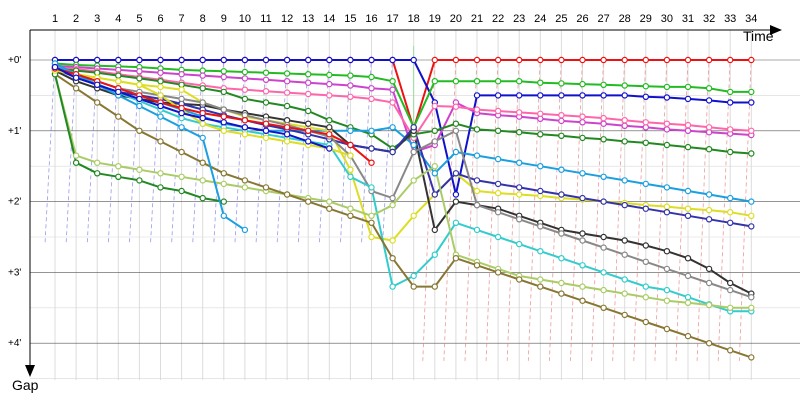 The image size is (800, 400). Describe the element at coordinates (561, 19) in the screenshot. I see `lap-tick-label: 25` at that location.